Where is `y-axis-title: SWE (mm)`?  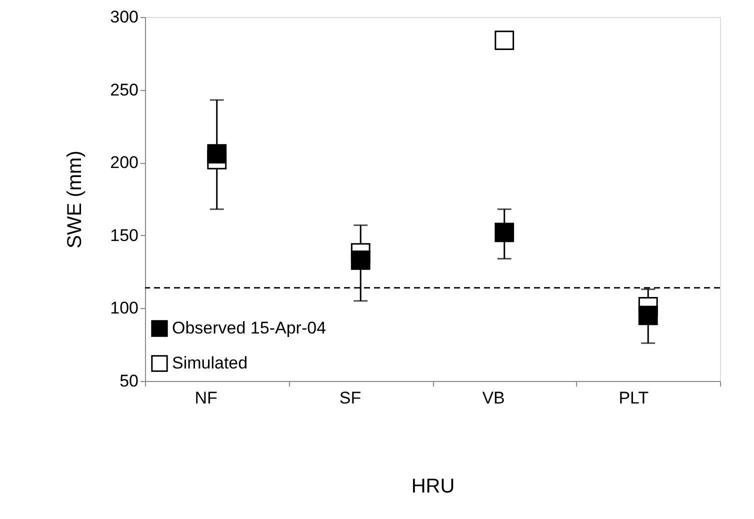
y-axis-title: SWE (mm) is located at coordinates (75, 199).